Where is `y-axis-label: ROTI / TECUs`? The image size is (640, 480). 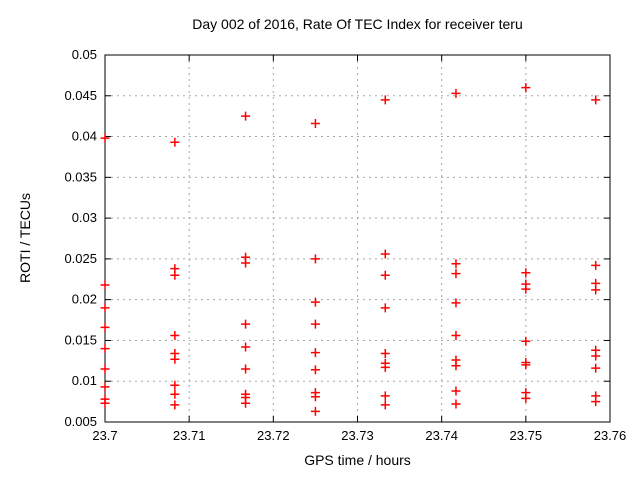 y-axis-label: ROTI / TECUs is located at coordinates (25, 238).